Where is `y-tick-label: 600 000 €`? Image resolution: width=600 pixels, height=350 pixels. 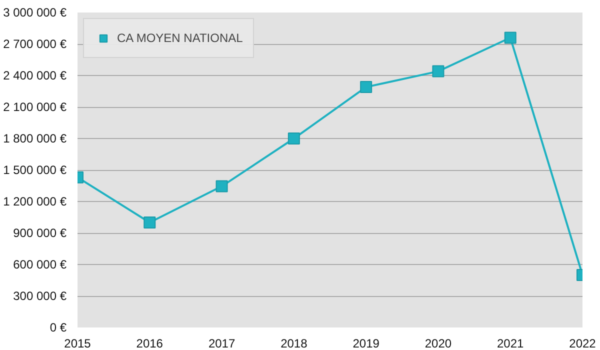
y-tick-label: 600 000 € is located at coordinates (40, 265).